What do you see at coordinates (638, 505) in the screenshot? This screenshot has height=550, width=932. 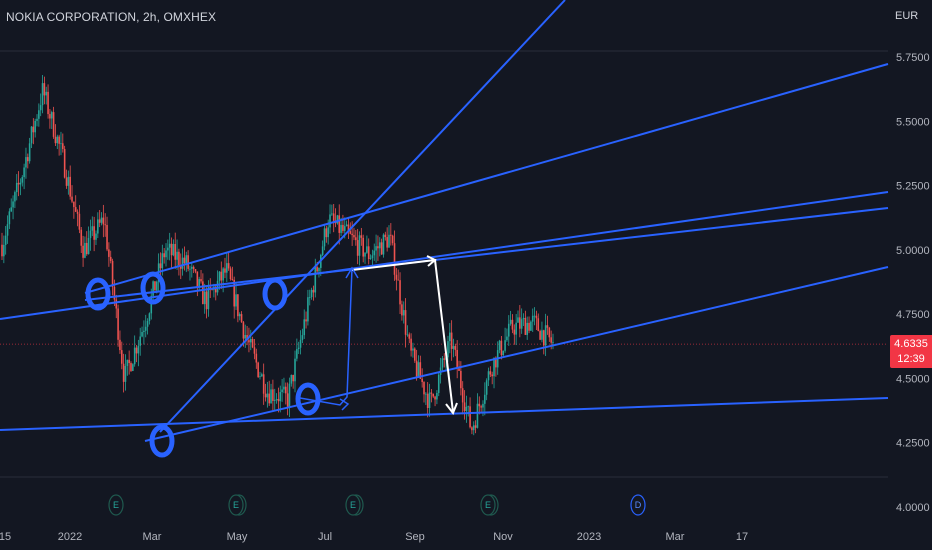 I see `dividend-icon: D` at bounding box center [638, 505].